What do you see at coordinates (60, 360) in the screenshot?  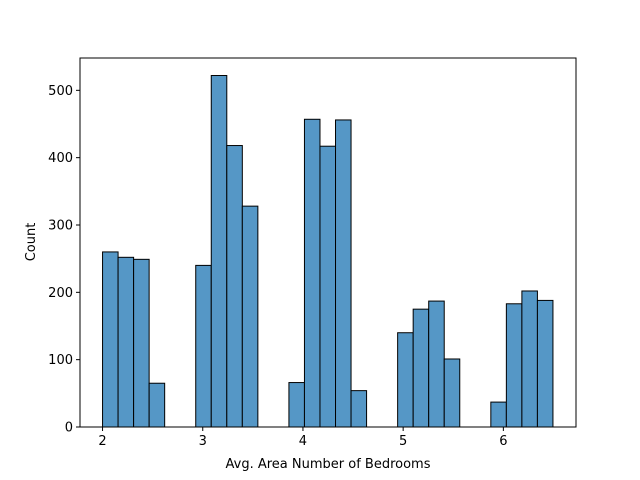 I see `y-tick-label: 100` at bounding box center [60, 360].